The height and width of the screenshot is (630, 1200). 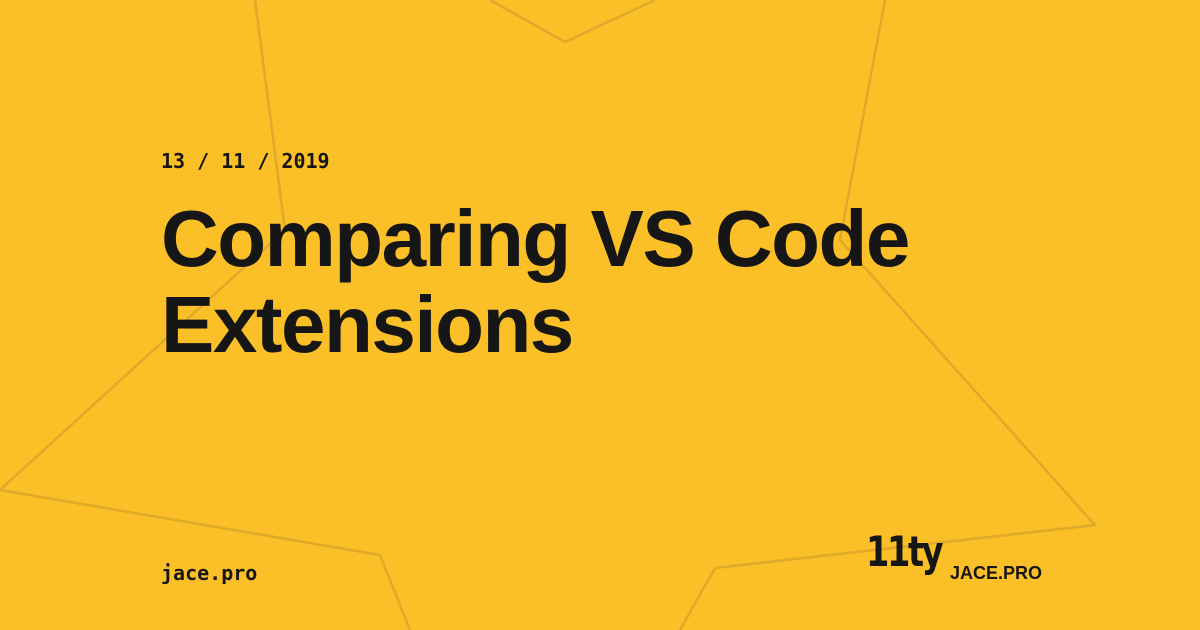 What do you see at coordinates (905, 551) in the screenshot?
I see `logo-mark: 11ty` at bounding box center [905, 551].